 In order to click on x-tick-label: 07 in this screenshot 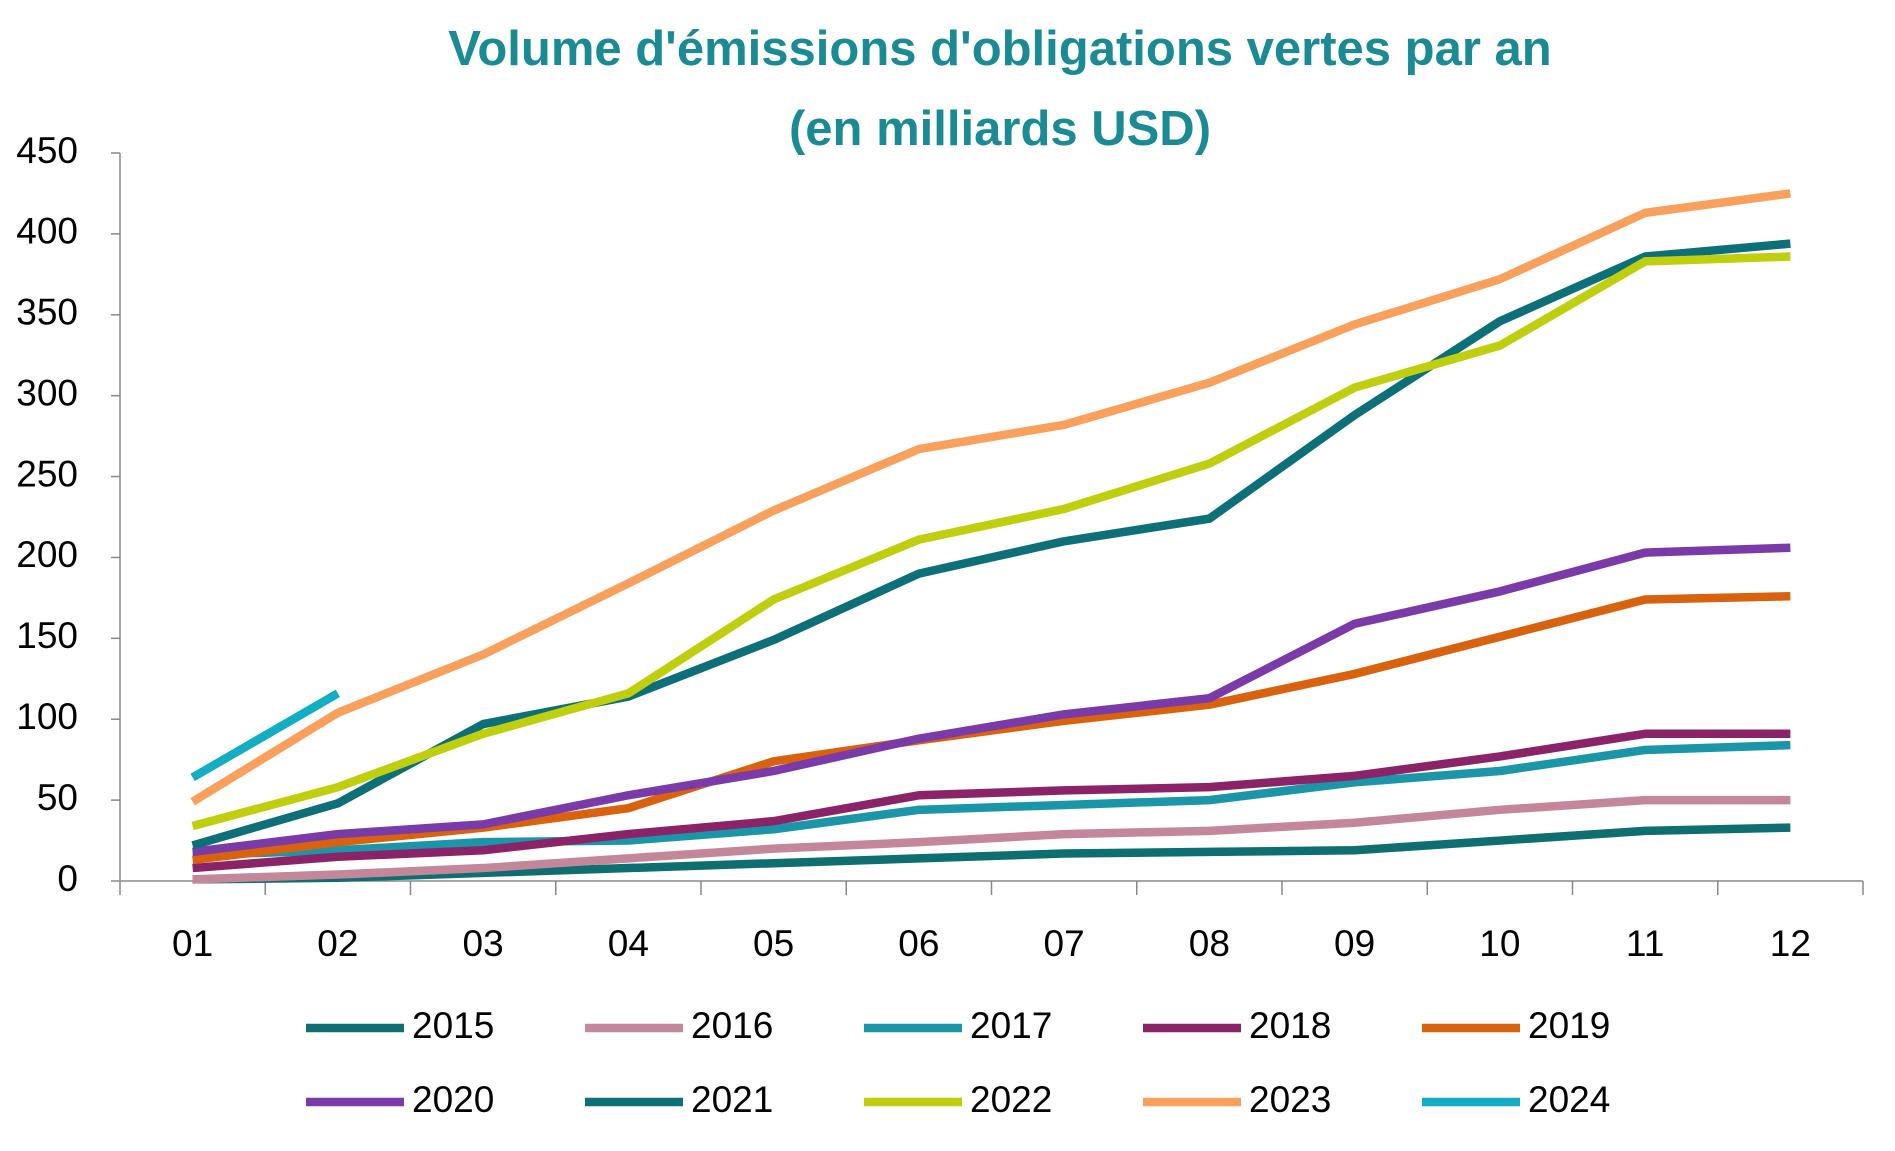, I will do `click(1064, 943)`.